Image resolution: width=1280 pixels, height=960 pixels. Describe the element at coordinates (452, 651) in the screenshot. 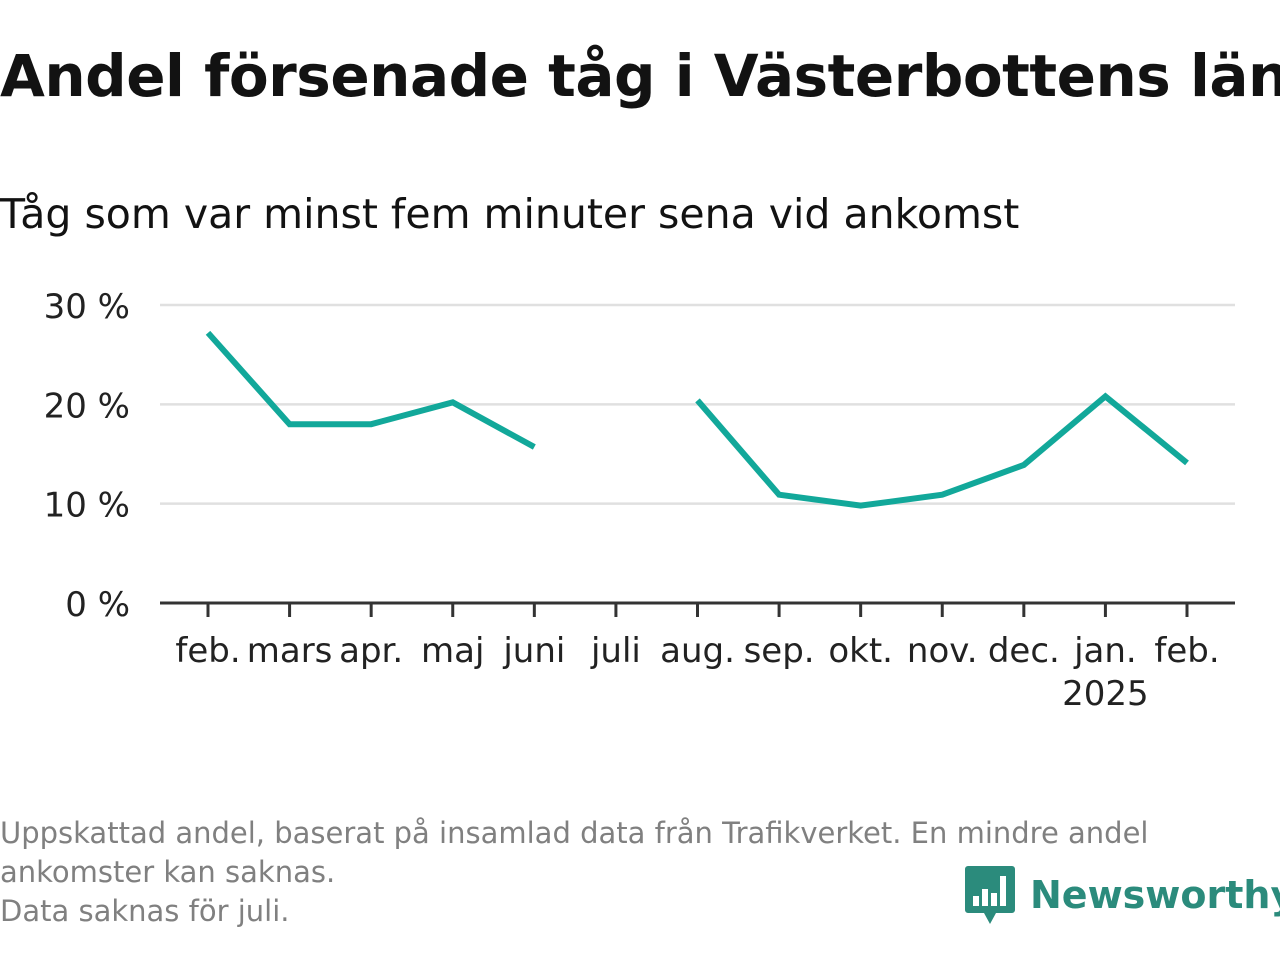

I see `x-tick-label: maj` at that location.